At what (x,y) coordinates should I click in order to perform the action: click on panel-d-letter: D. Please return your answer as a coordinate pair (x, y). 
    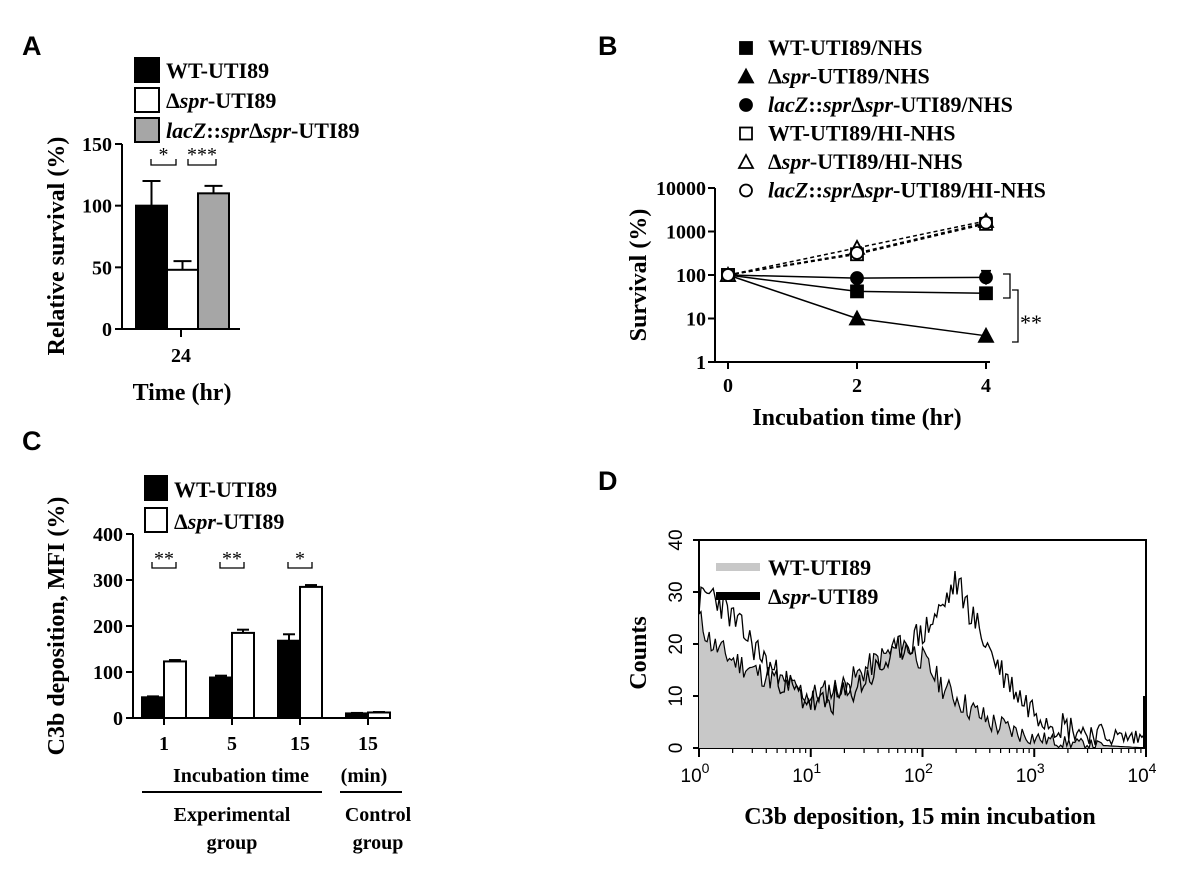
    Looking at the image, I should click on (608, 481).